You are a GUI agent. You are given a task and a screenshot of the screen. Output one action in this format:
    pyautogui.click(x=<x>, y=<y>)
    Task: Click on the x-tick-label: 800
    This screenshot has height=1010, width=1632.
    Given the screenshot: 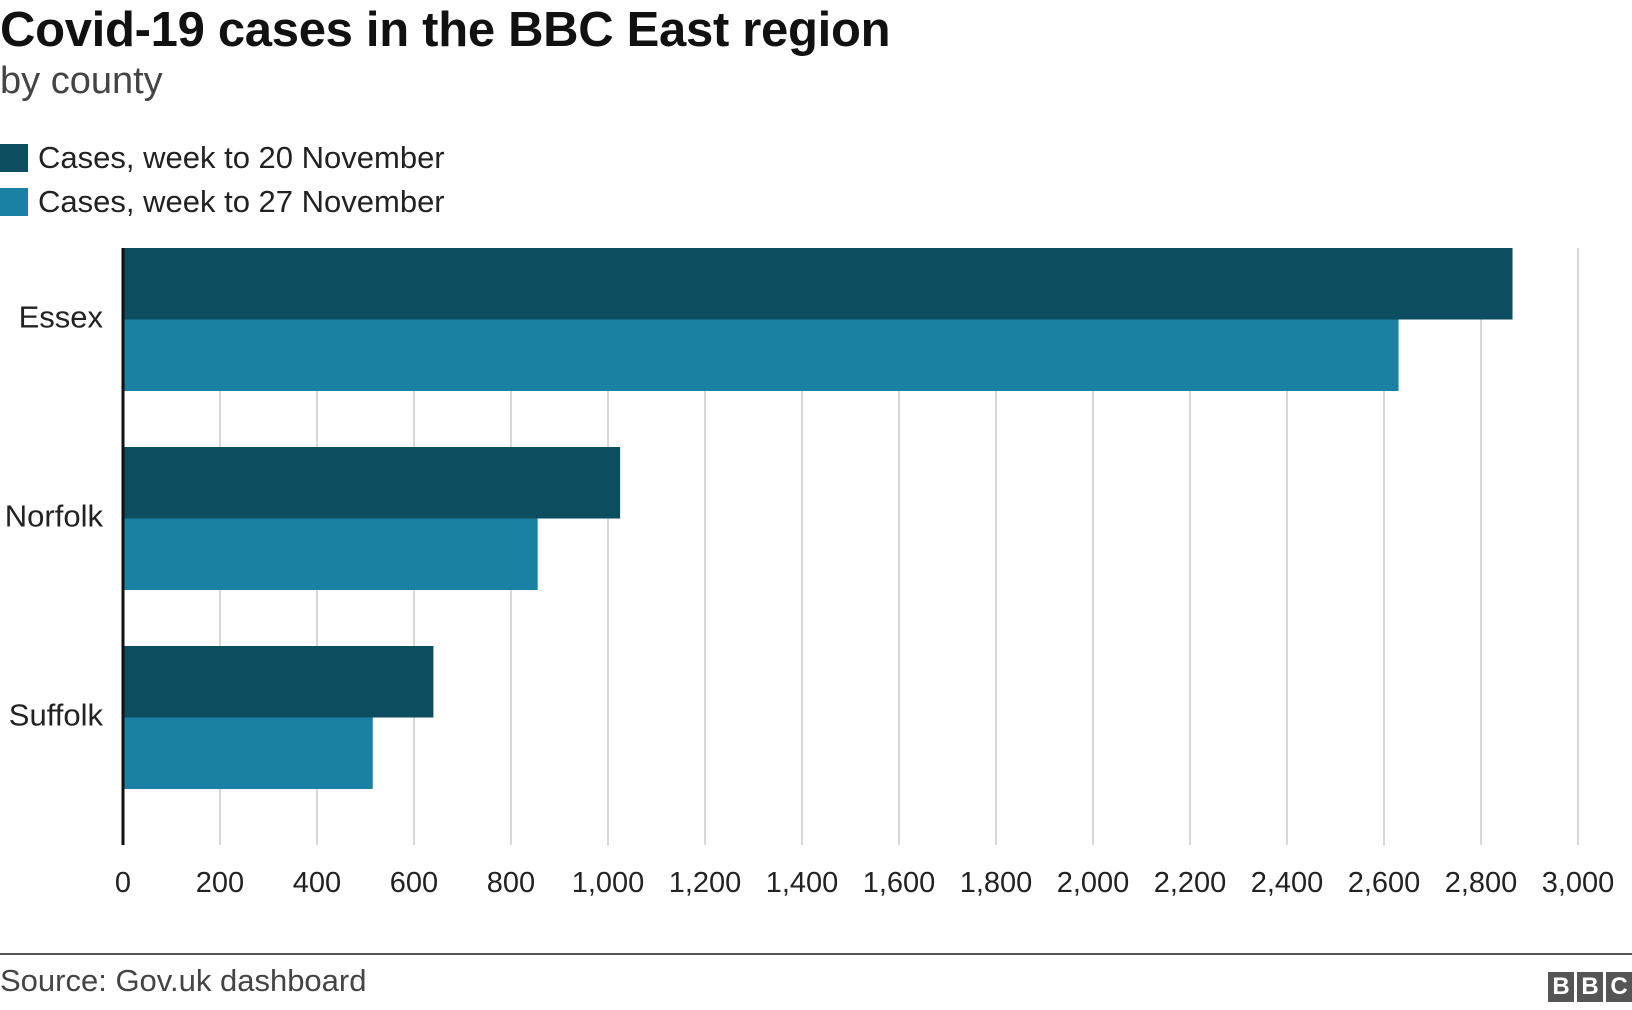 What is the action you would take?
    pyautogui.click(x=511, y=883)
    